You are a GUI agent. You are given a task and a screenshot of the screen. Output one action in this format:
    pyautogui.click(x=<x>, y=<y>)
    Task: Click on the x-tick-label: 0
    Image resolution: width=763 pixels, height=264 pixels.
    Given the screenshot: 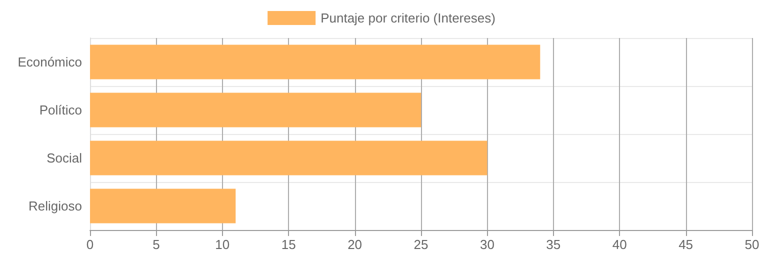 What is the action you would take?
    pyautogui.click(x=90, y=244)
    